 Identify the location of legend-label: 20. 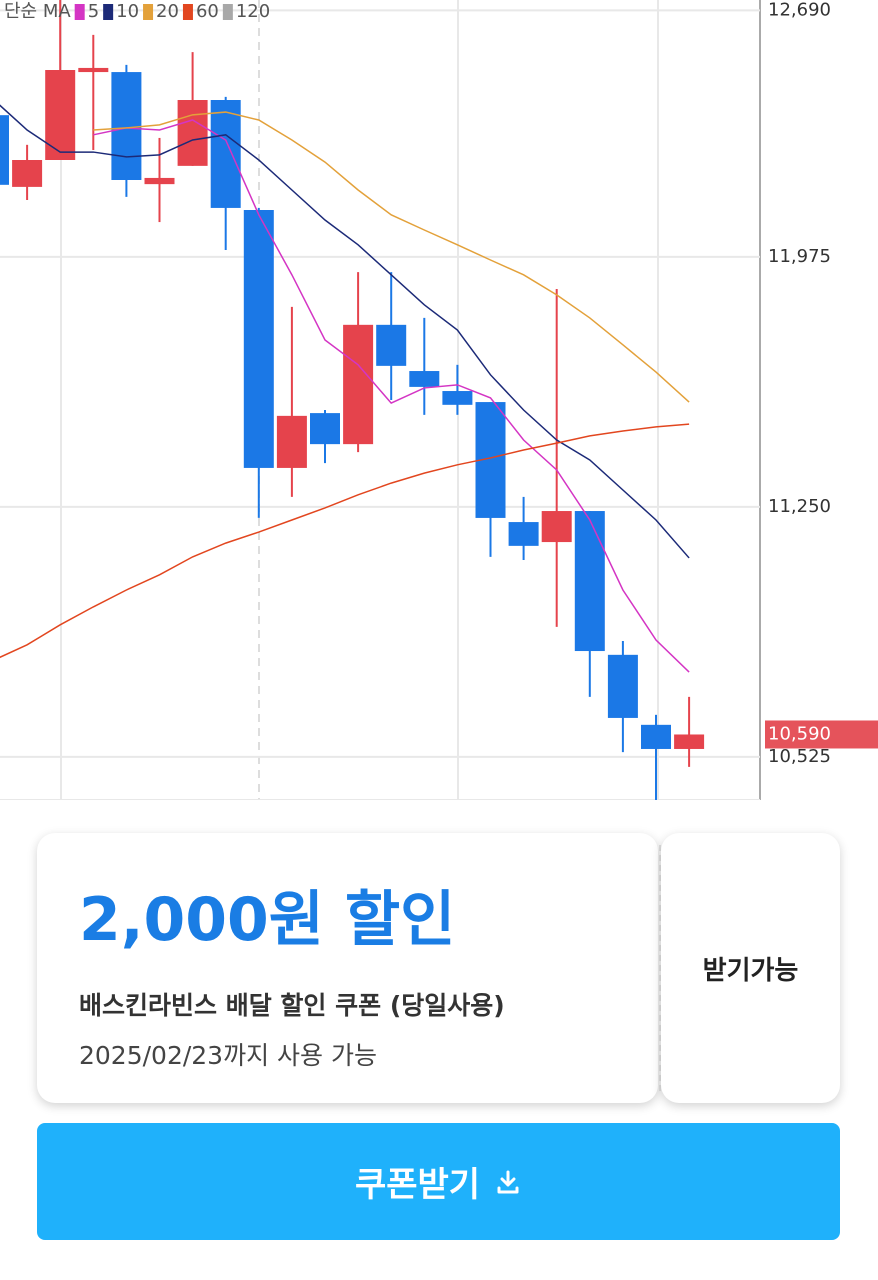
(167, 11).